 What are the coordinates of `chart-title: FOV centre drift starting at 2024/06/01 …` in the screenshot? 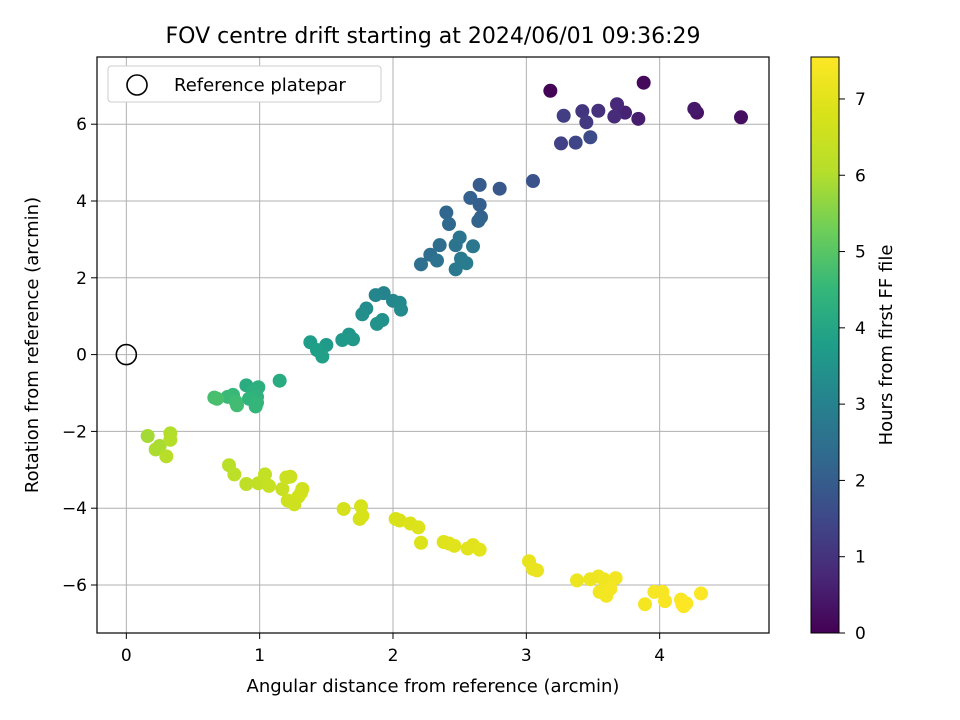 It's located at (433, 36).